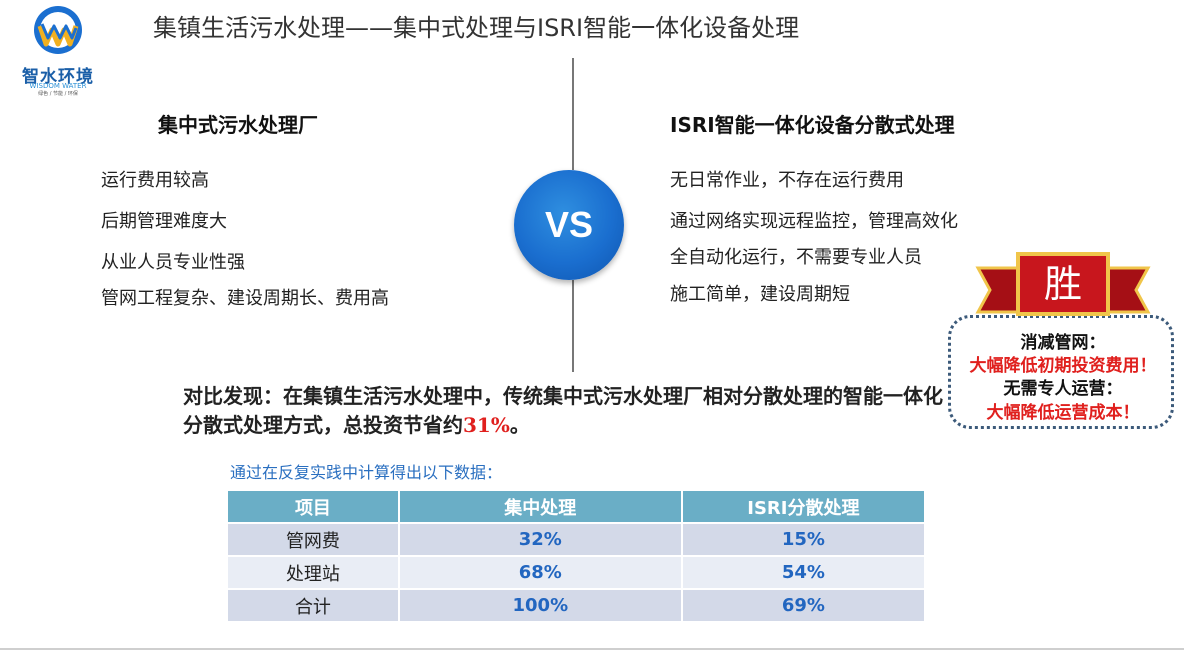  What do you see at coordinates (573, 114) in the screenshot?
I see `vertical-divider-top` at bounding box center [573, 114].